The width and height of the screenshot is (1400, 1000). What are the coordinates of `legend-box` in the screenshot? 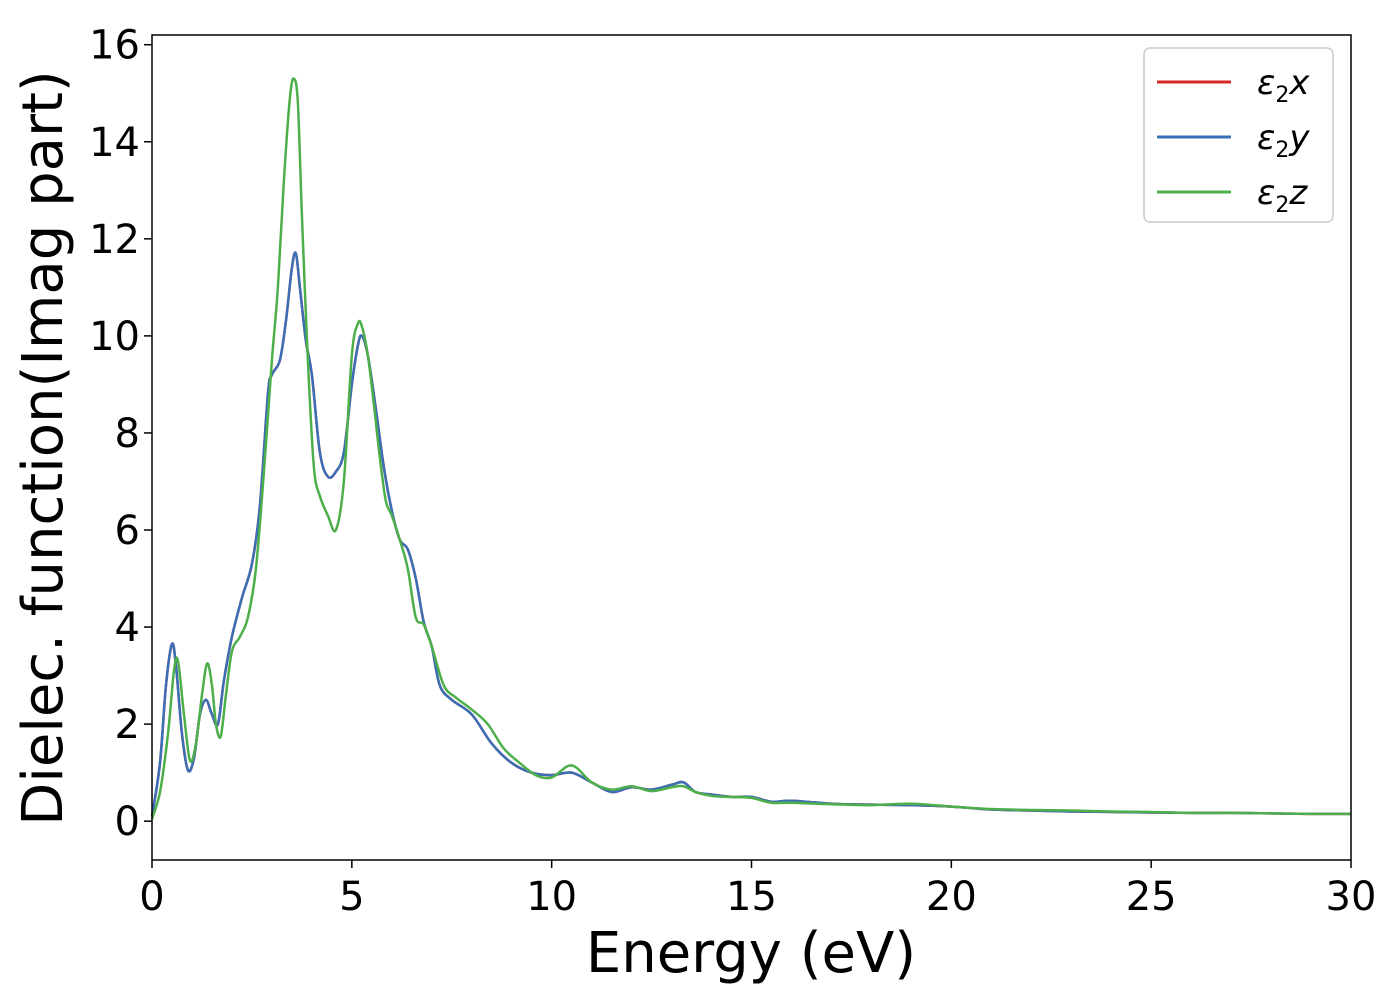 It's located at (1238, 135).